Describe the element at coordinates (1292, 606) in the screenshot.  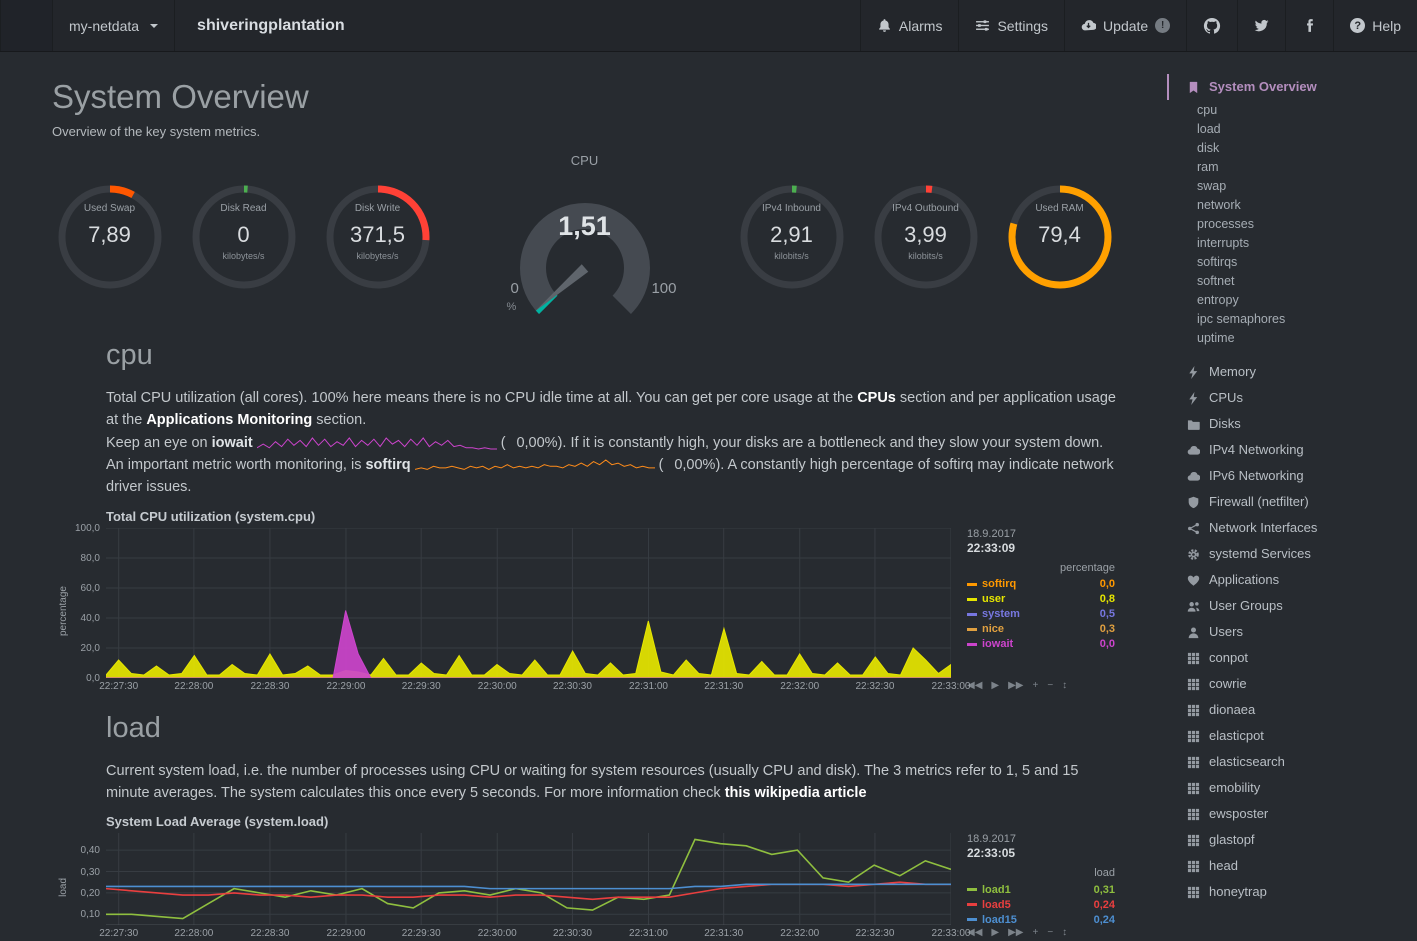
I see `sidebar-item-user-groups: User Groups` at that location.